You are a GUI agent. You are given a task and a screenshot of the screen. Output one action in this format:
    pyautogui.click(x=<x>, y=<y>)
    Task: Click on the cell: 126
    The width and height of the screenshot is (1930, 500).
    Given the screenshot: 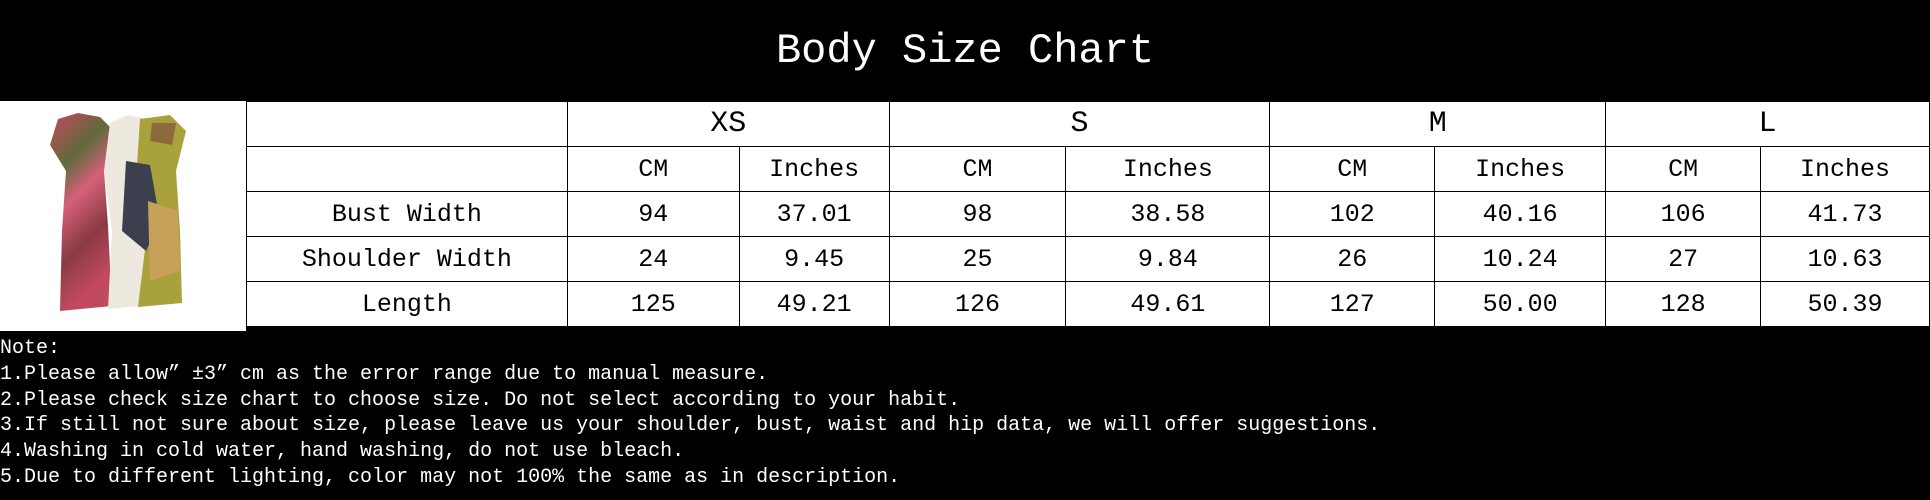 What is the action you would take?
    pyautogui.click(x=977, y=304)
    